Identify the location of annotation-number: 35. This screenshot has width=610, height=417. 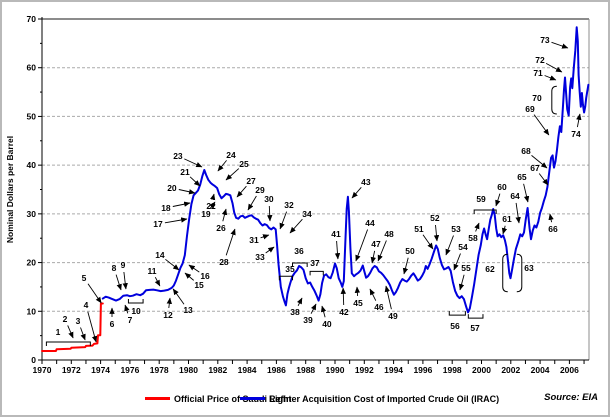
(290, 269).